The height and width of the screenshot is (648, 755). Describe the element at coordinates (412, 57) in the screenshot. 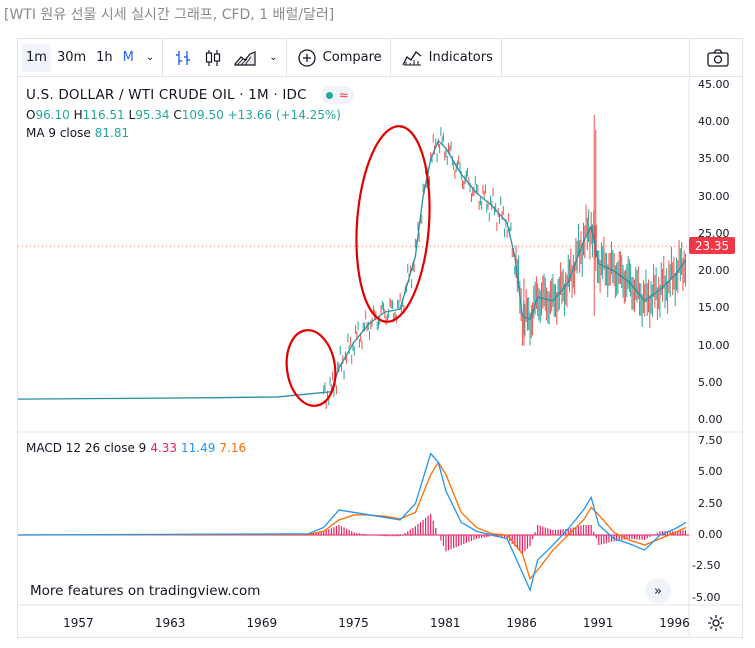

I see `indicators-icon` at that location.